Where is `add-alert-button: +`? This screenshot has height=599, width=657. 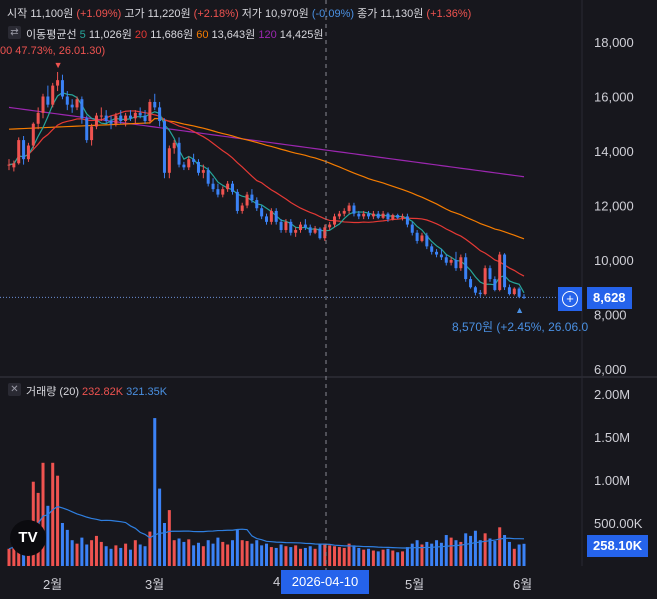
add-alert-button: + is located at coordinates (570, 299).